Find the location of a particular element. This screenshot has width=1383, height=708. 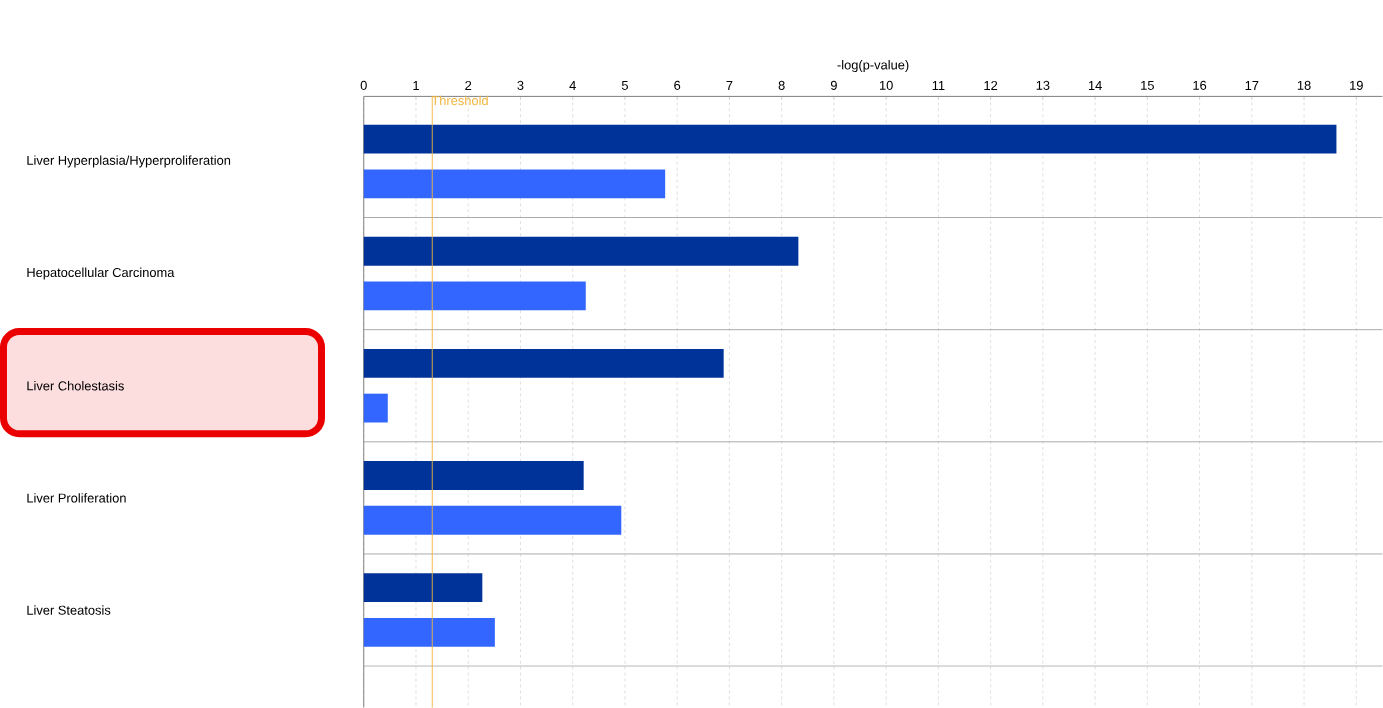

x-tick-label: 16 is located at coordinates (1200, 85).